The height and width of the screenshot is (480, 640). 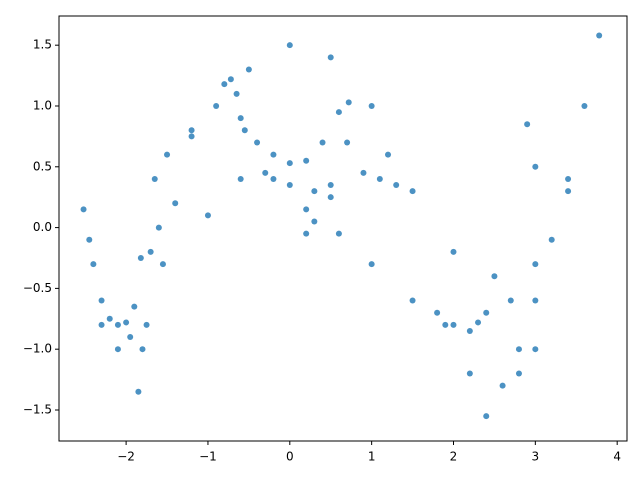 What do you see at coordinates (37, 288) in the screenshot?
I see `y-tick-label: −0.5` at bounding box center [37, 288].